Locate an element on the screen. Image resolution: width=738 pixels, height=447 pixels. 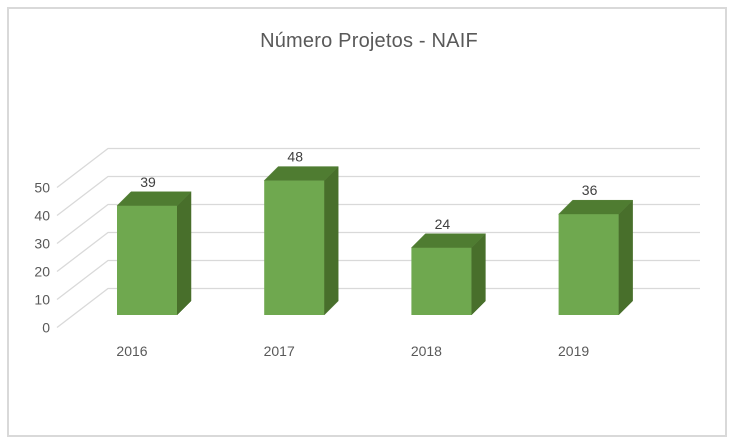
bar-value-label: 39 is located at coordinates (148, 182).